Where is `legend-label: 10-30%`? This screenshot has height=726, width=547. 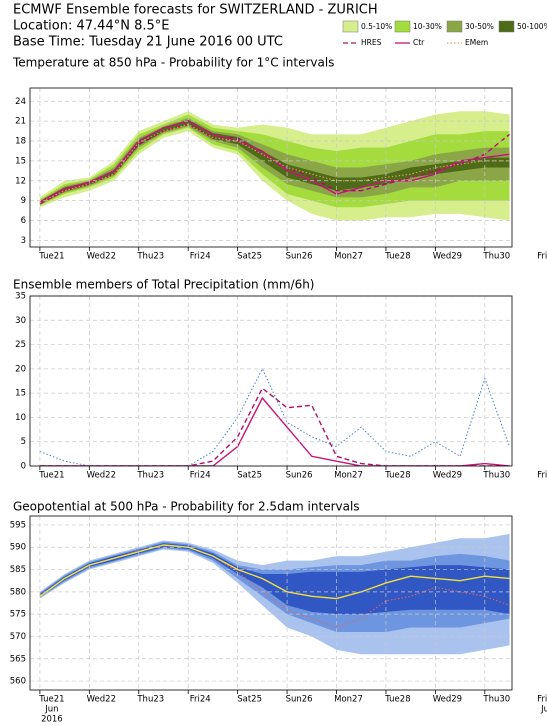 legend-label: 10-30% is located at coordinates (427, 26).